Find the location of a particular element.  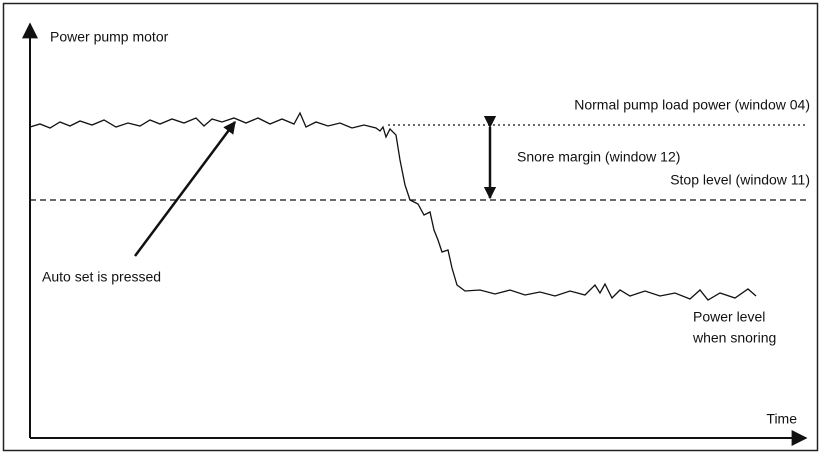

snoring-label: when snoring is located at coordinates (734, 338).